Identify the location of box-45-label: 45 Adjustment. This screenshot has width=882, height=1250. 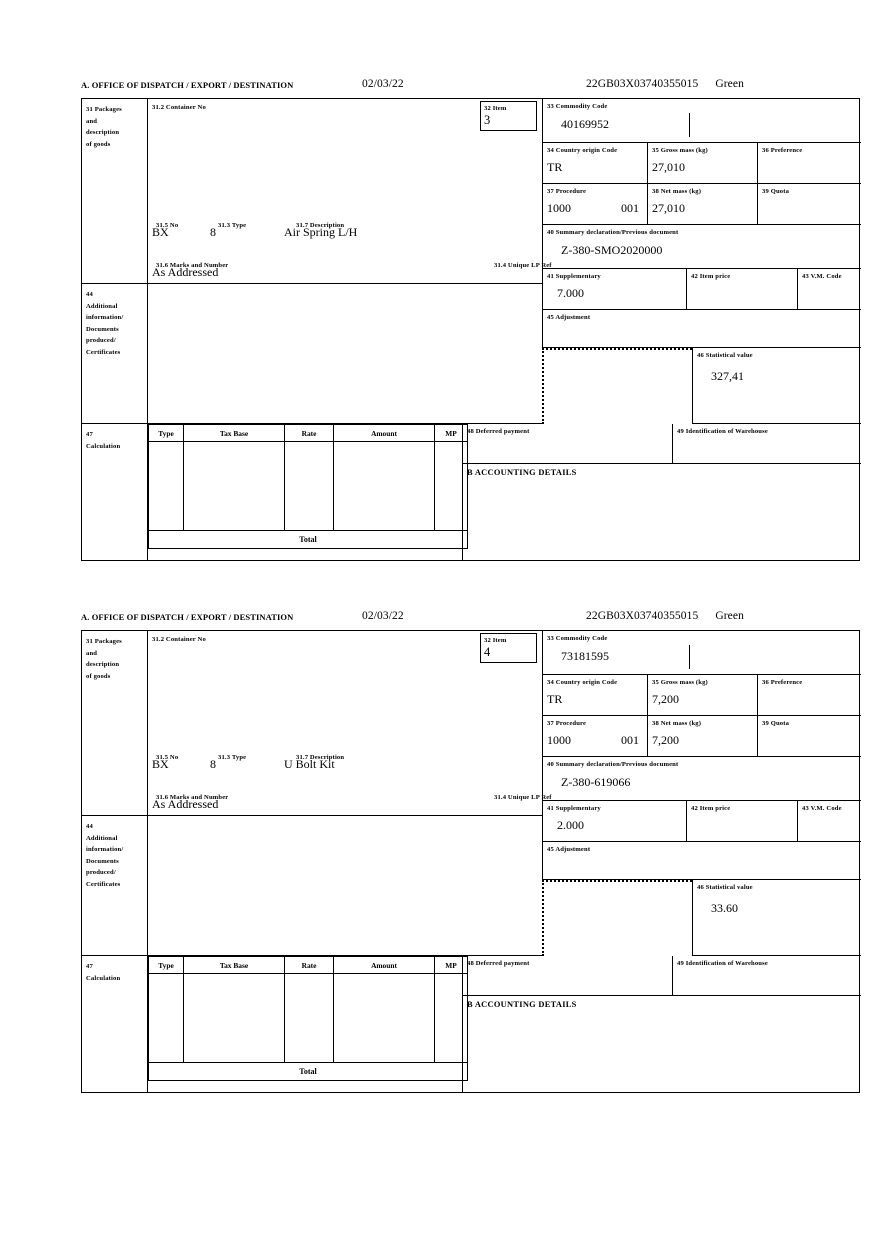
(569, 317).